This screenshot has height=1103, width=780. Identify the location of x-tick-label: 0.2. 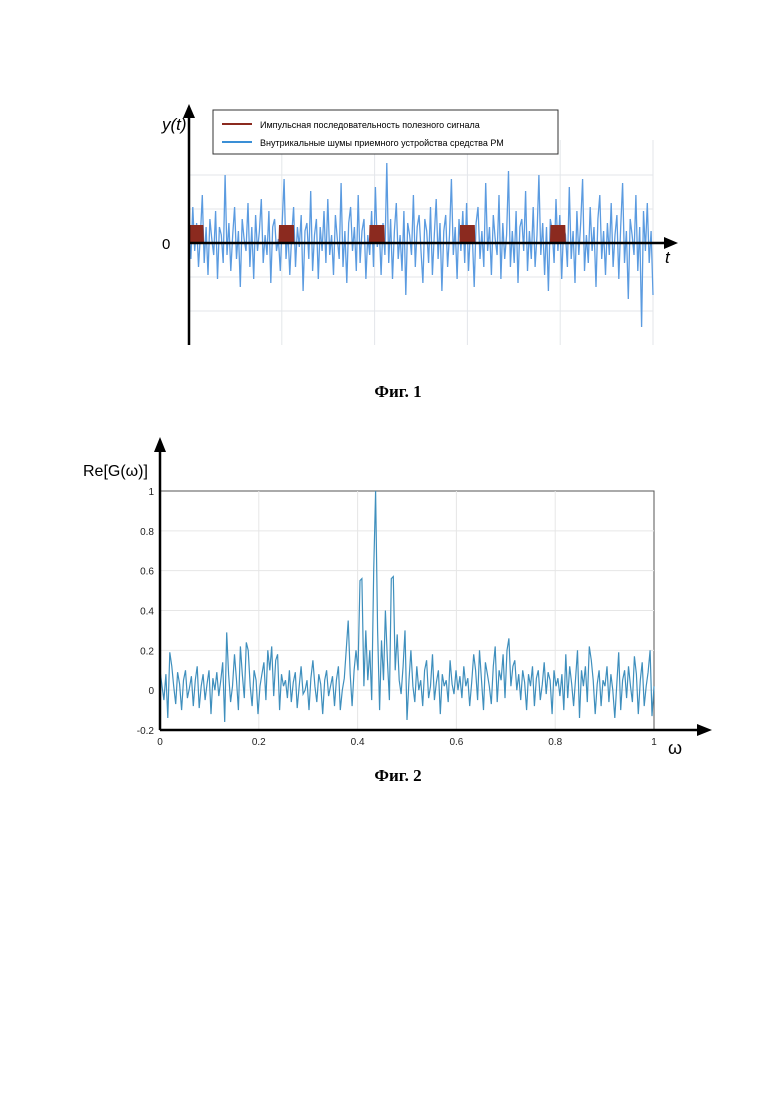
(259, 742).